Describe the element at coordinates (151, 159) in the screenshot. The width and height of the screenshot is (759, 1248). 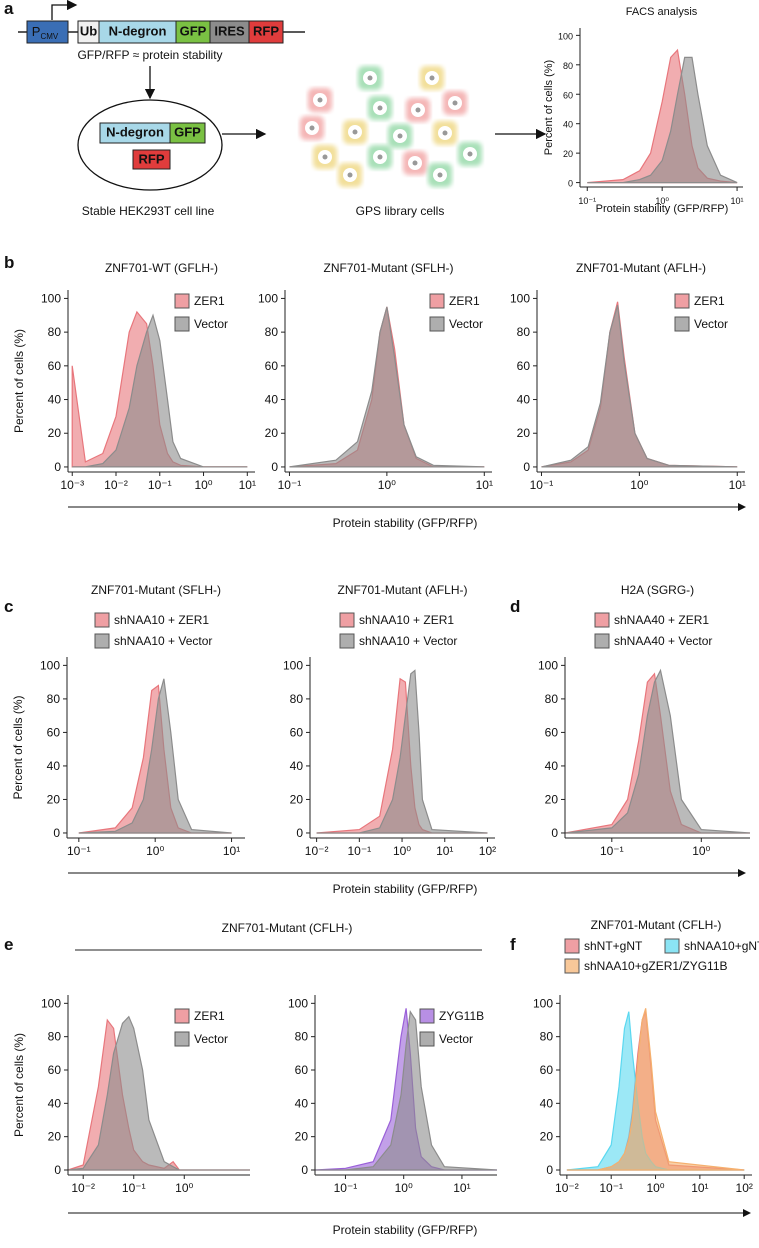
I see `cell-rfp-box` at that location.